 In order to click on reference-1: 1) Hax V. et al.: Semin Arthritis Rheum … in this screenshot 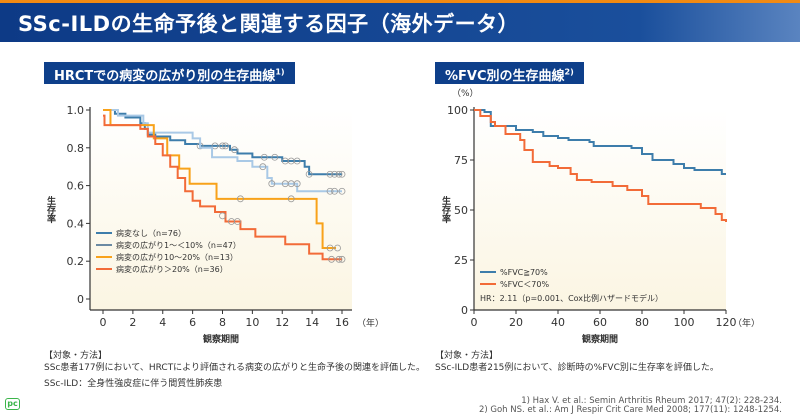, I will do `click(651, 401)`.